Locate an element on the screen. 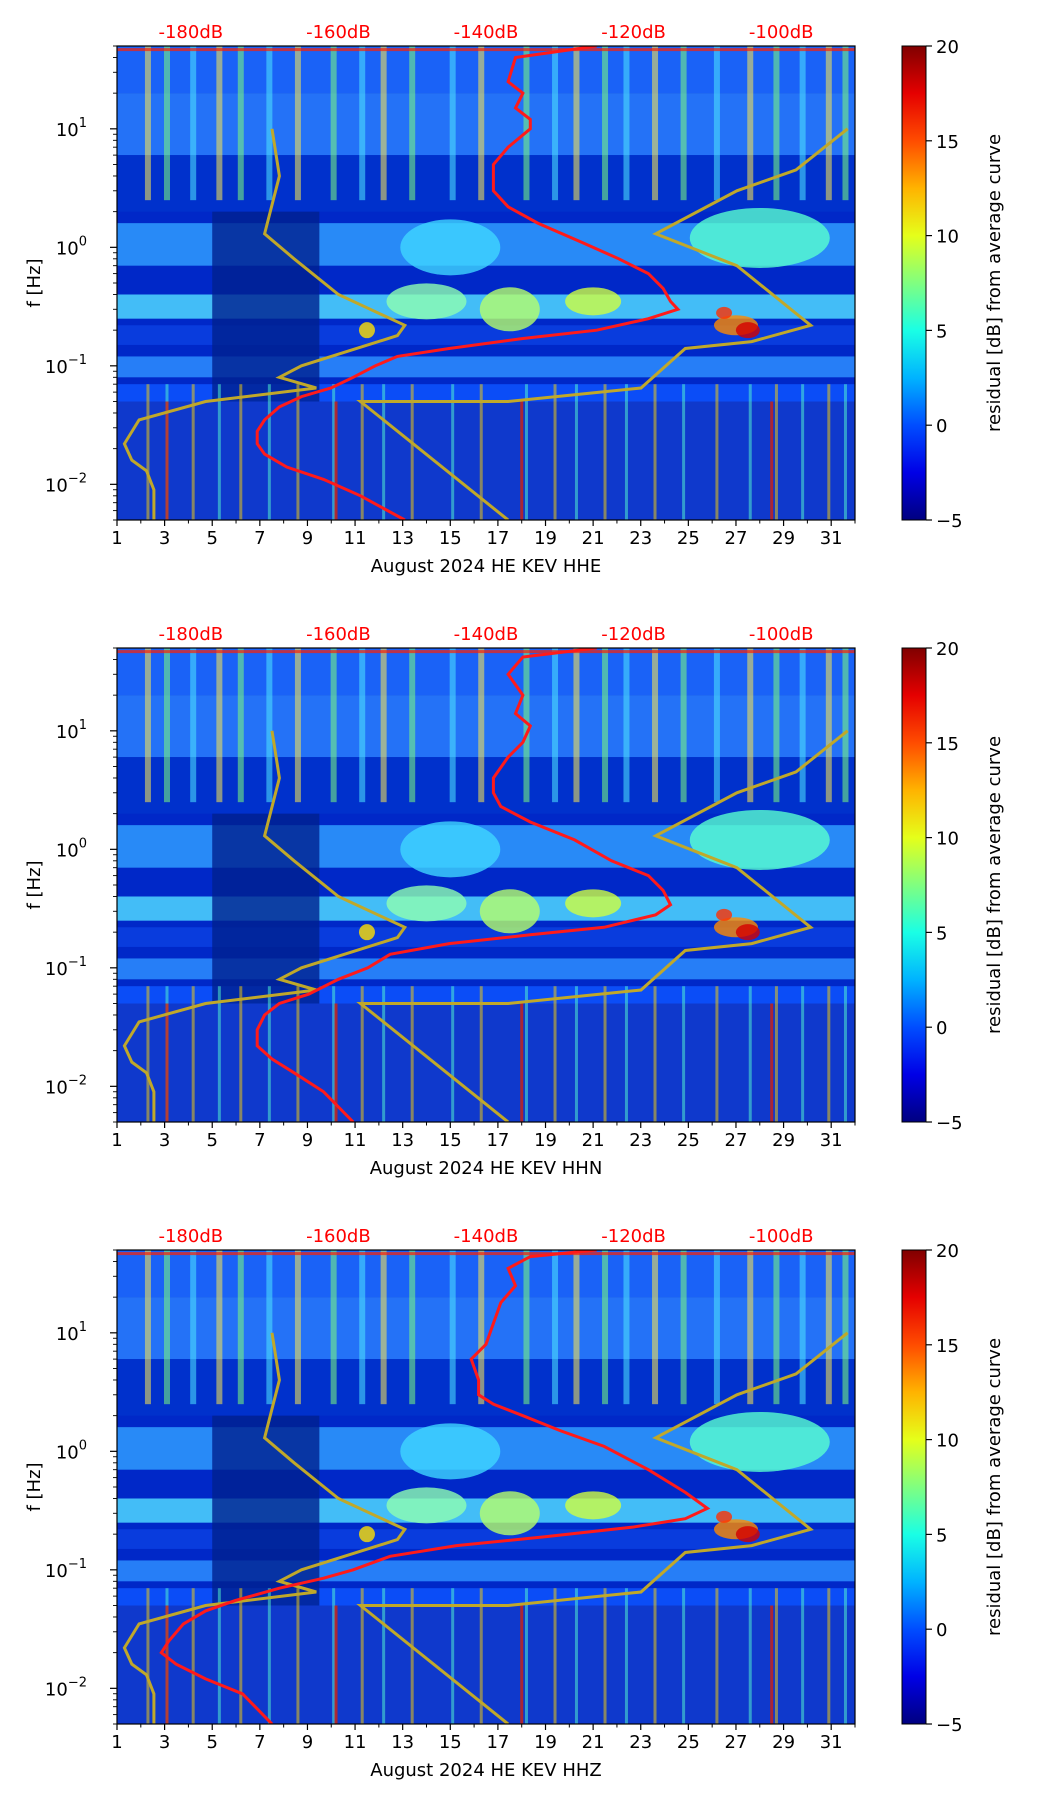 The width and height of the screenshot is (1052, 1806). x-axis-label: August 2024 HE KEV HHZ is located at coordinates (486, 1770).